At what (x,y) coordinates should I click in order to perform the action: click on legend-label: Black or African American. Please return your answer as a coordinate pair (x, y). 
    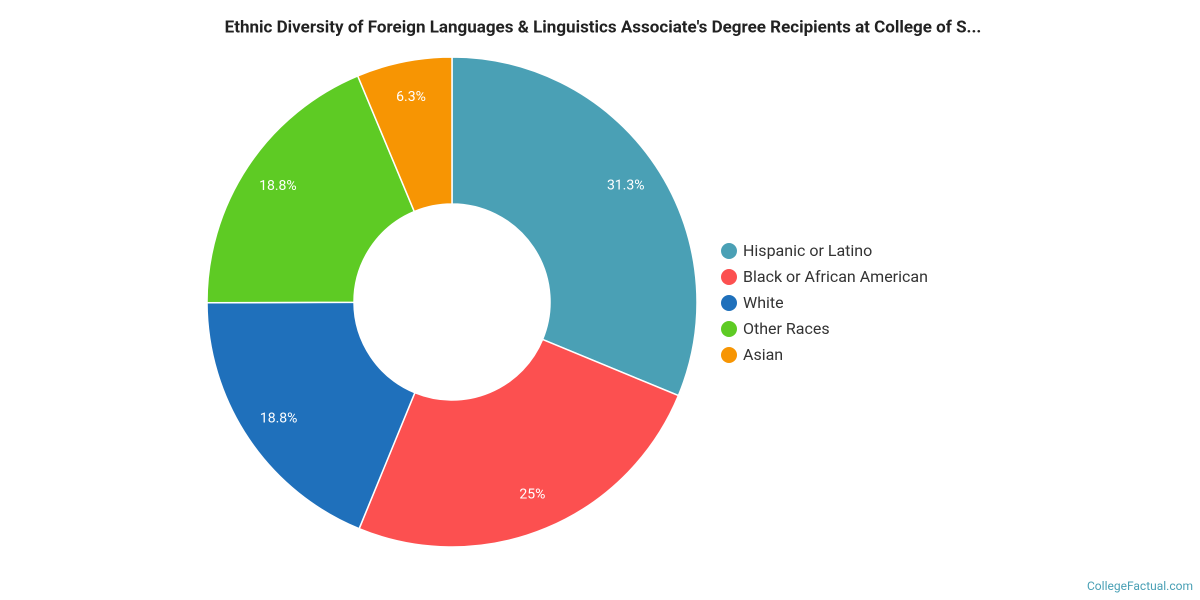
    Looking at the image, I should click on (835, 276).